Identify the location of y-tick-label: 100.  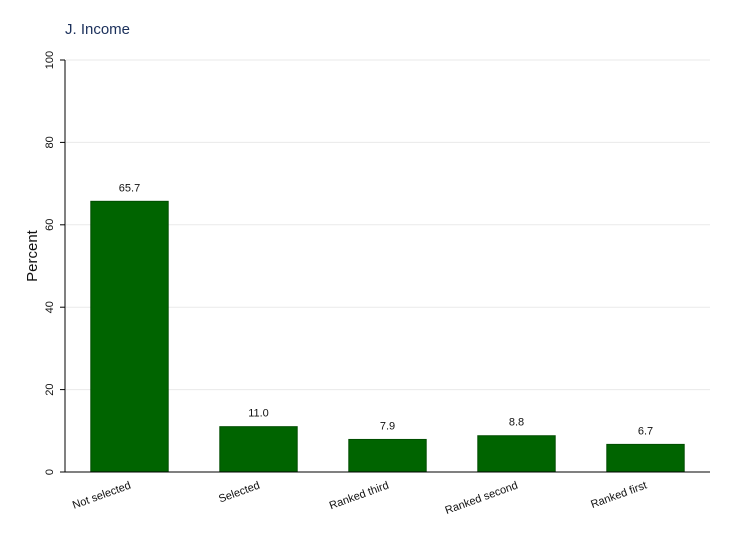
(50, 60).